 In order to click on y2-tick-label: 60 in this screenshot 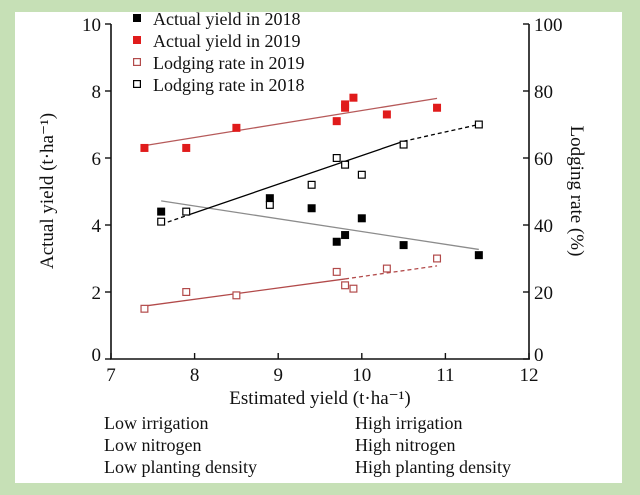, I will do `click(543, 159)`.